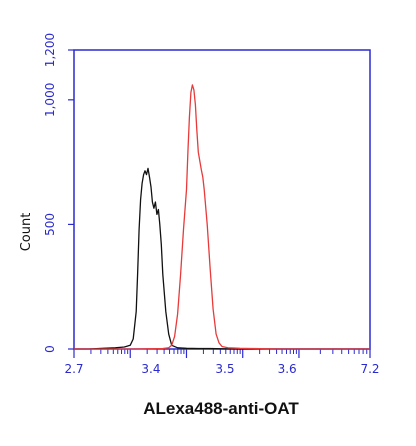  Describe the element at coordinates (221, 408) in the screenshot. I see `x-axis-label: ALexa488-anti-OAT` at that location.